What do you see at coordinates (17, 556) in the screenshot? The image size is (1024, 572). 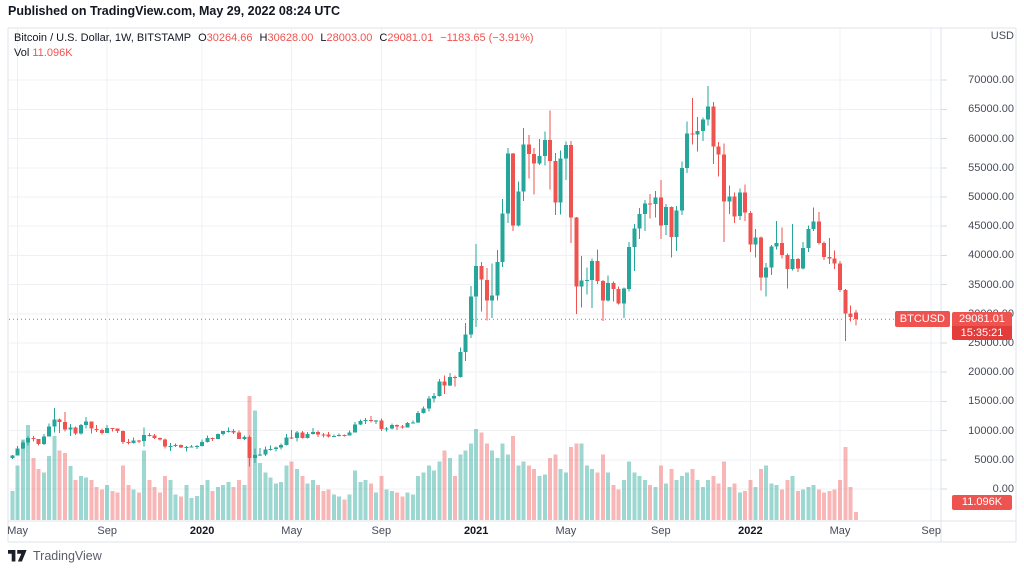 I see `tradingview-logo-icon` at bounding box center [17, 556].